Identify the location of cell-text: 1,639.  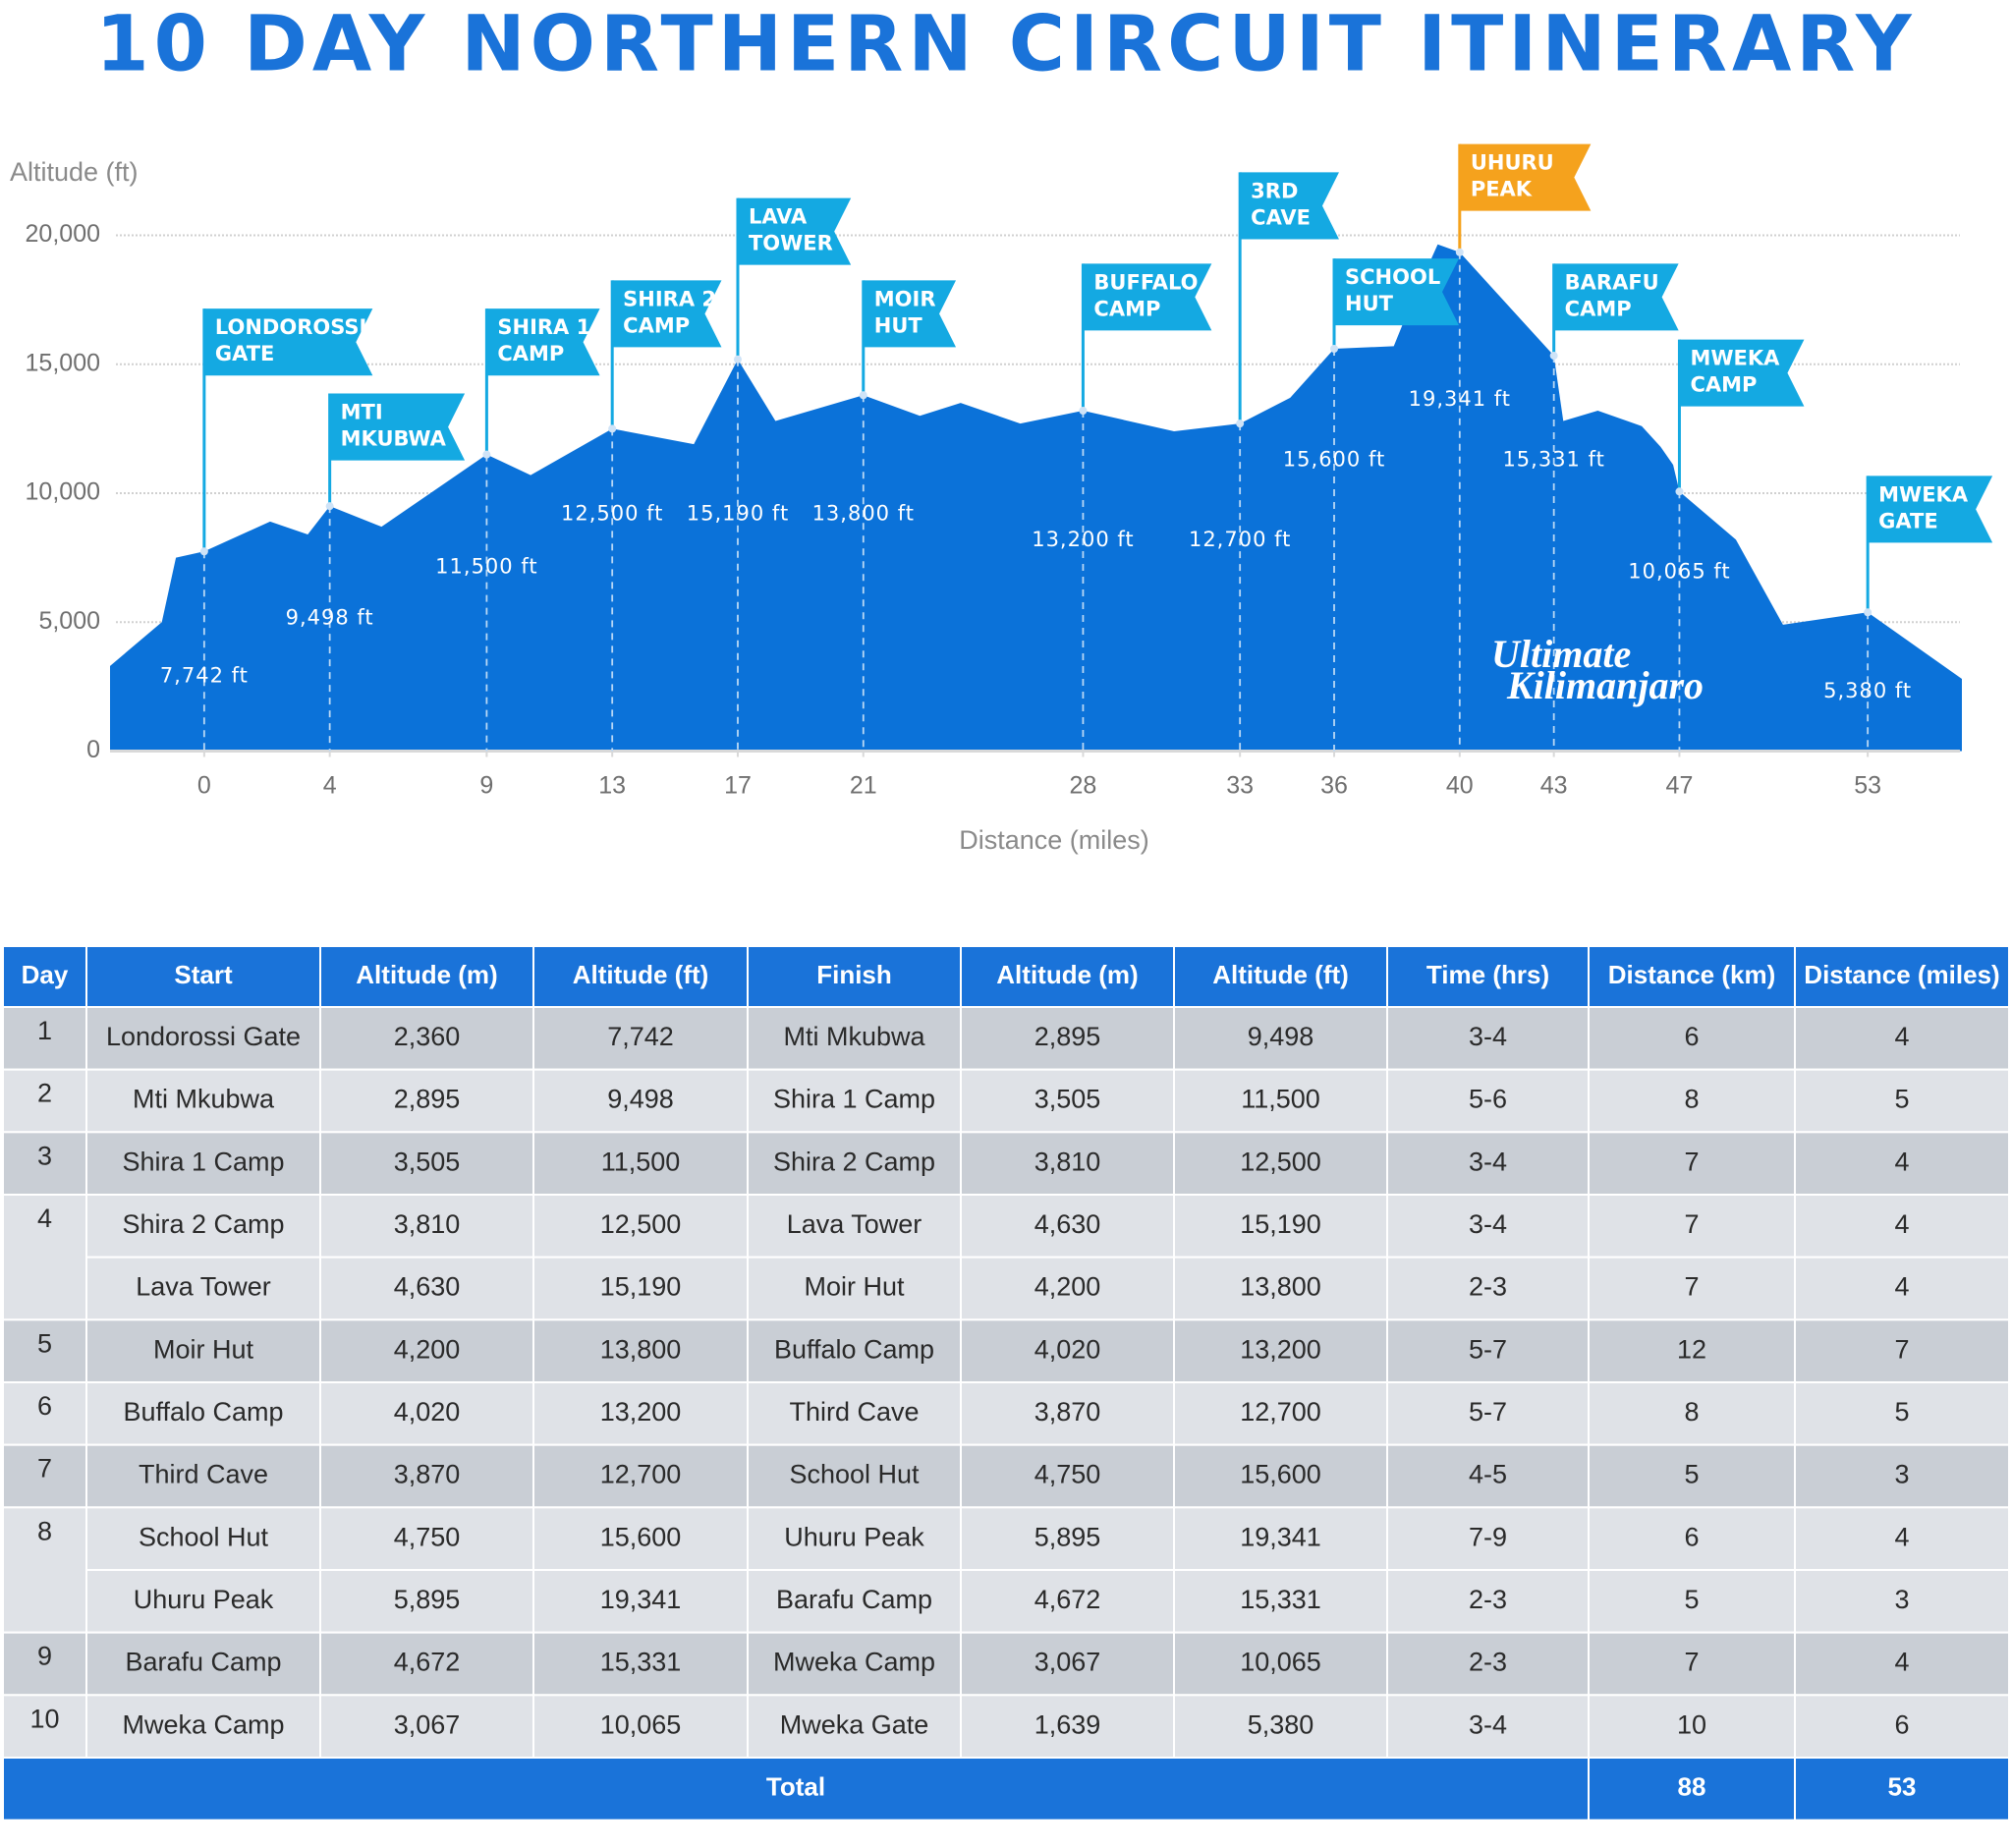
(1067, 1724).